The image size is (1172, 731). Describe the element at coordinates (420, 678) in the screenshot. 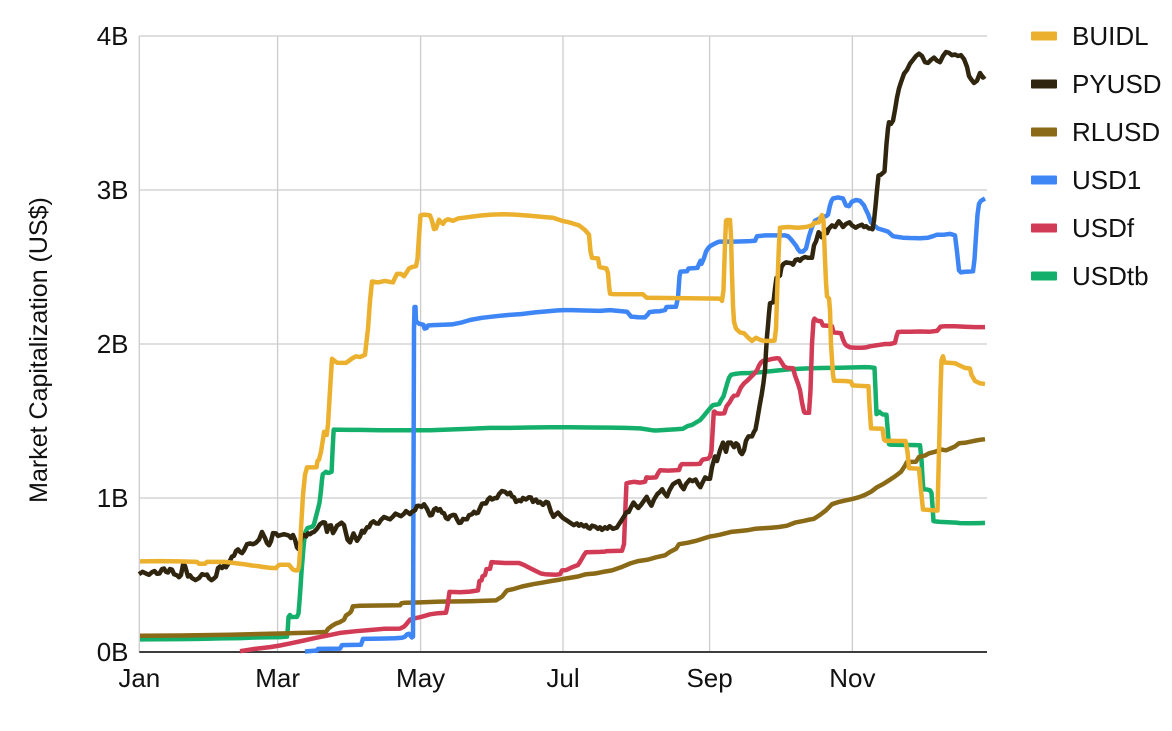

I see `svg-text: May` at that location.